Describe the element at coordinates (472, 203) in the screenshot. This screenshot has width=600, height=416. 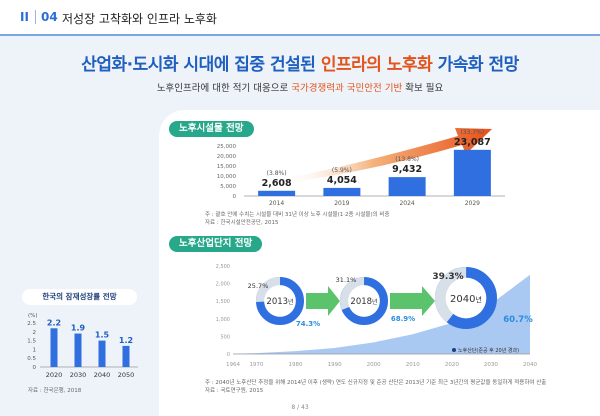
I see `chart1-xtick: 2029` at that location.